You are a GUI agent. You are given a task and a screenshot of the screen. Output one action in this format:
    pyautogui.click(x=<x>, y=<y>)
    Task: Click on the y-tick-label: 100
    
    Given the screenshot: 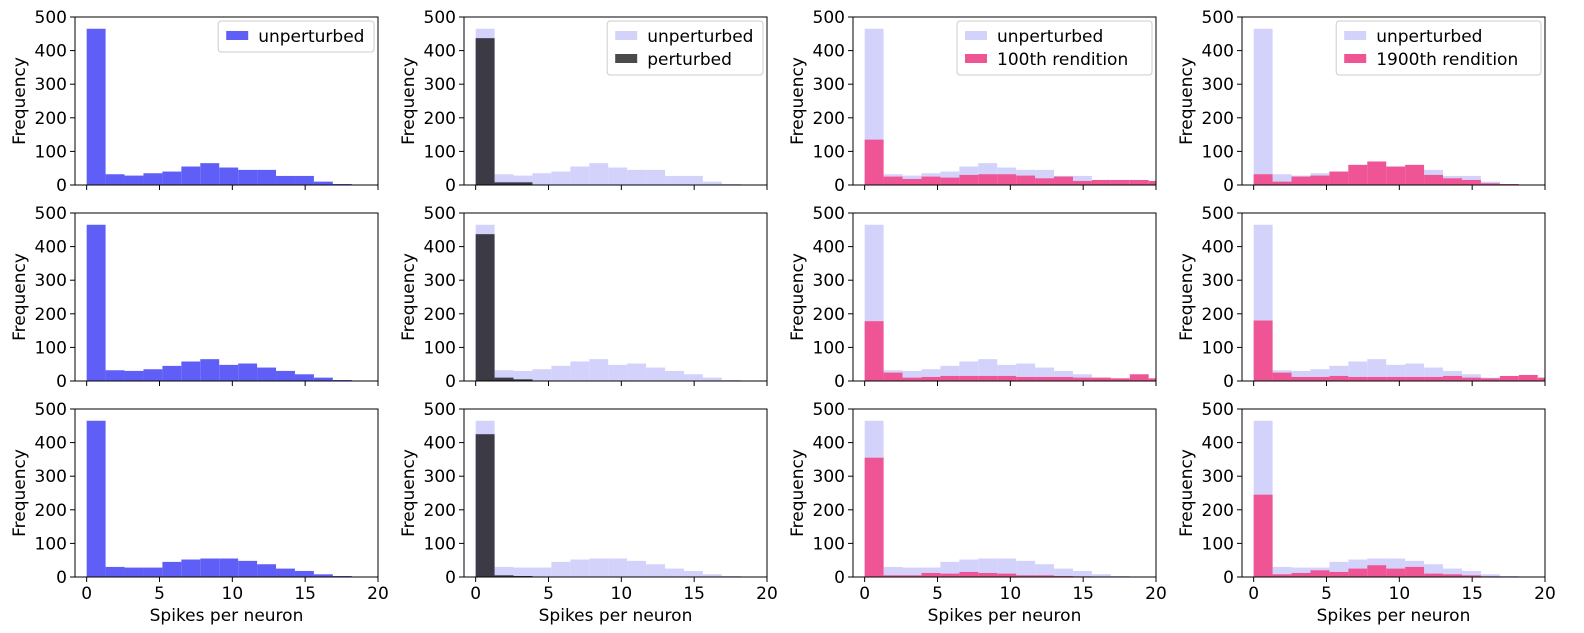 What is the action you would take?
    pyautogui.click(x=829, y=152)
    